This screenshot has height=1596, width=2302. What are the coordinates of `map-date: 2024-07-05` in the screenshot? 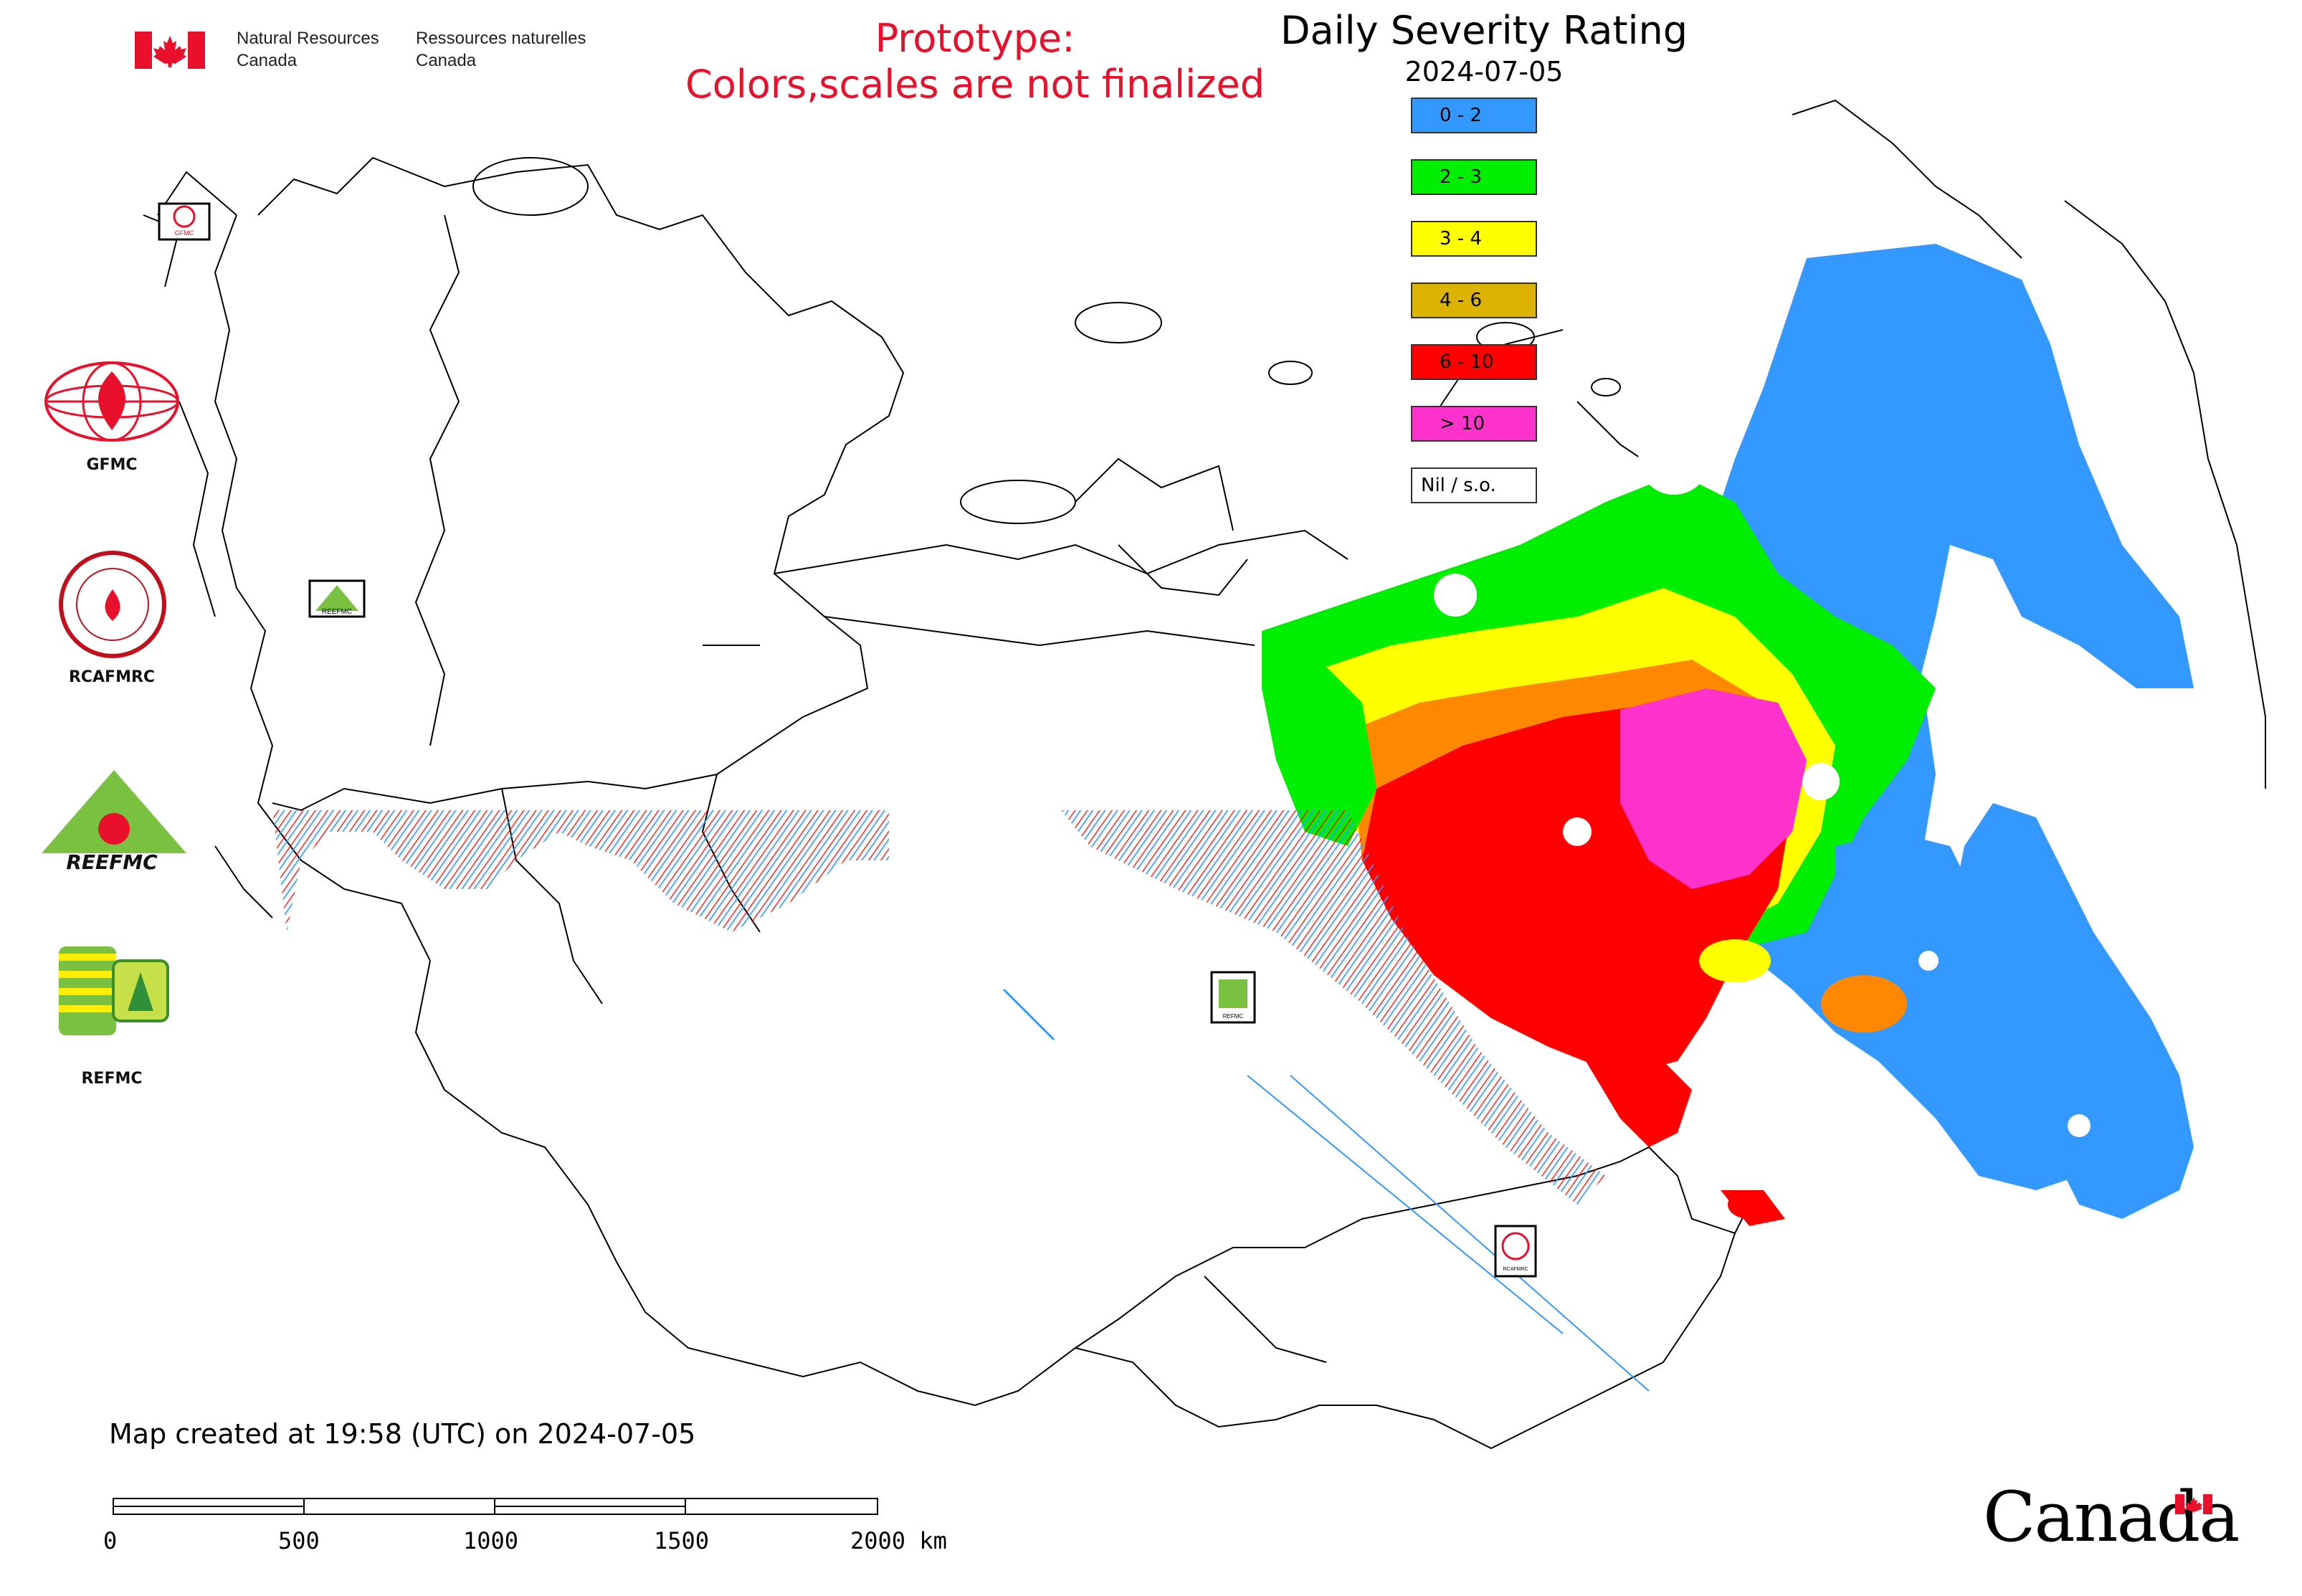 It's located at (1484, 71).